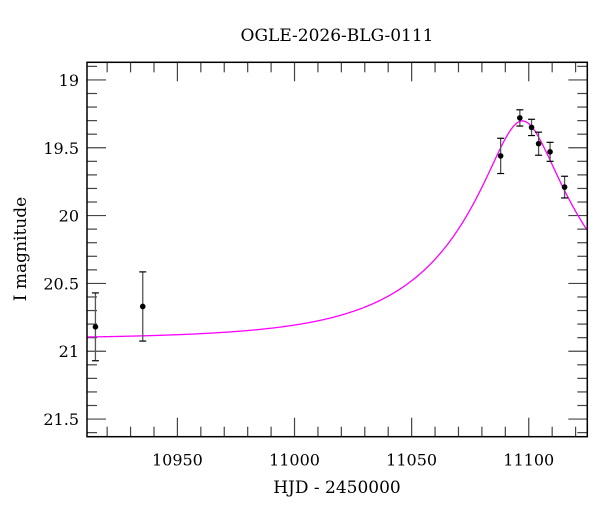  Describe the element at coordinates (528, 460) in the screenshot. I see `x-tick-label: 11100` at that location.